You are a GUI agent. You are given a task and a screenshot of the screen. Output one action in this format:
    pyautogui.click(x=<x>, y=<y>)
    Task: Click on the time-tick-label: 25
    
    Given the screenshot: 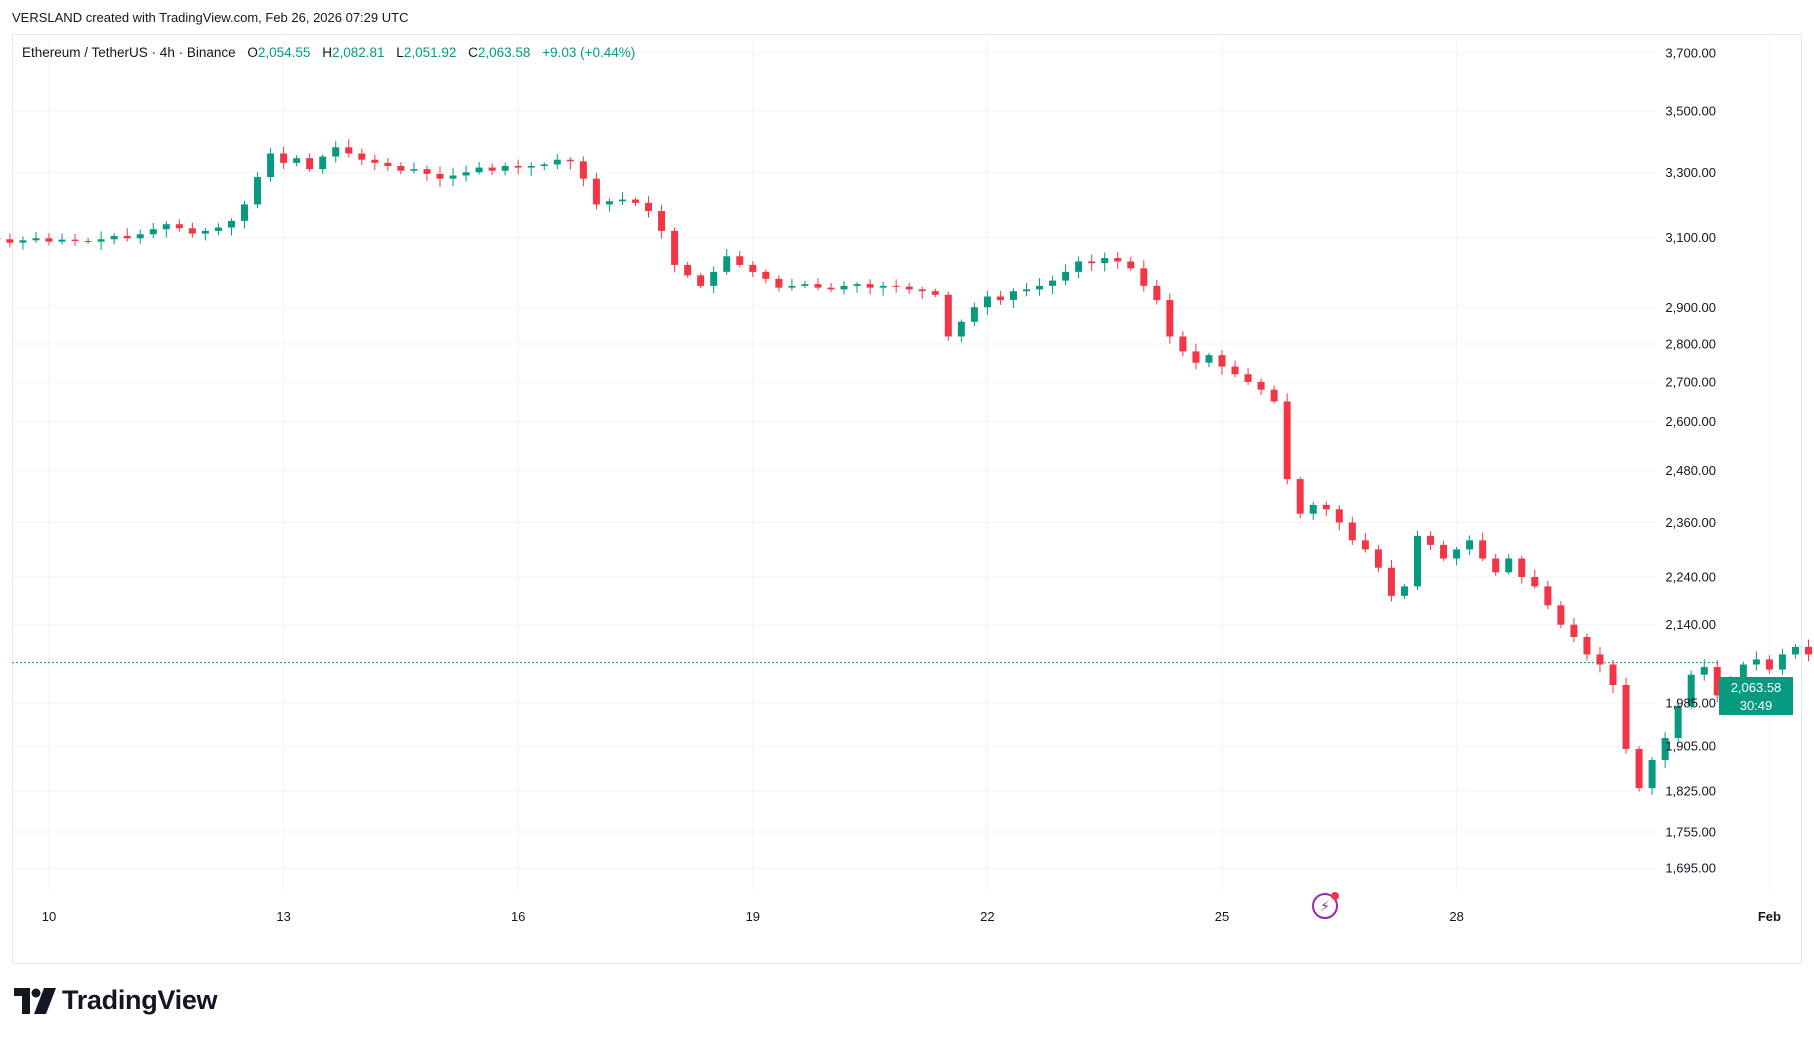 What is the action you would take?
    pyautogui.click(x=1222, y=916)
    